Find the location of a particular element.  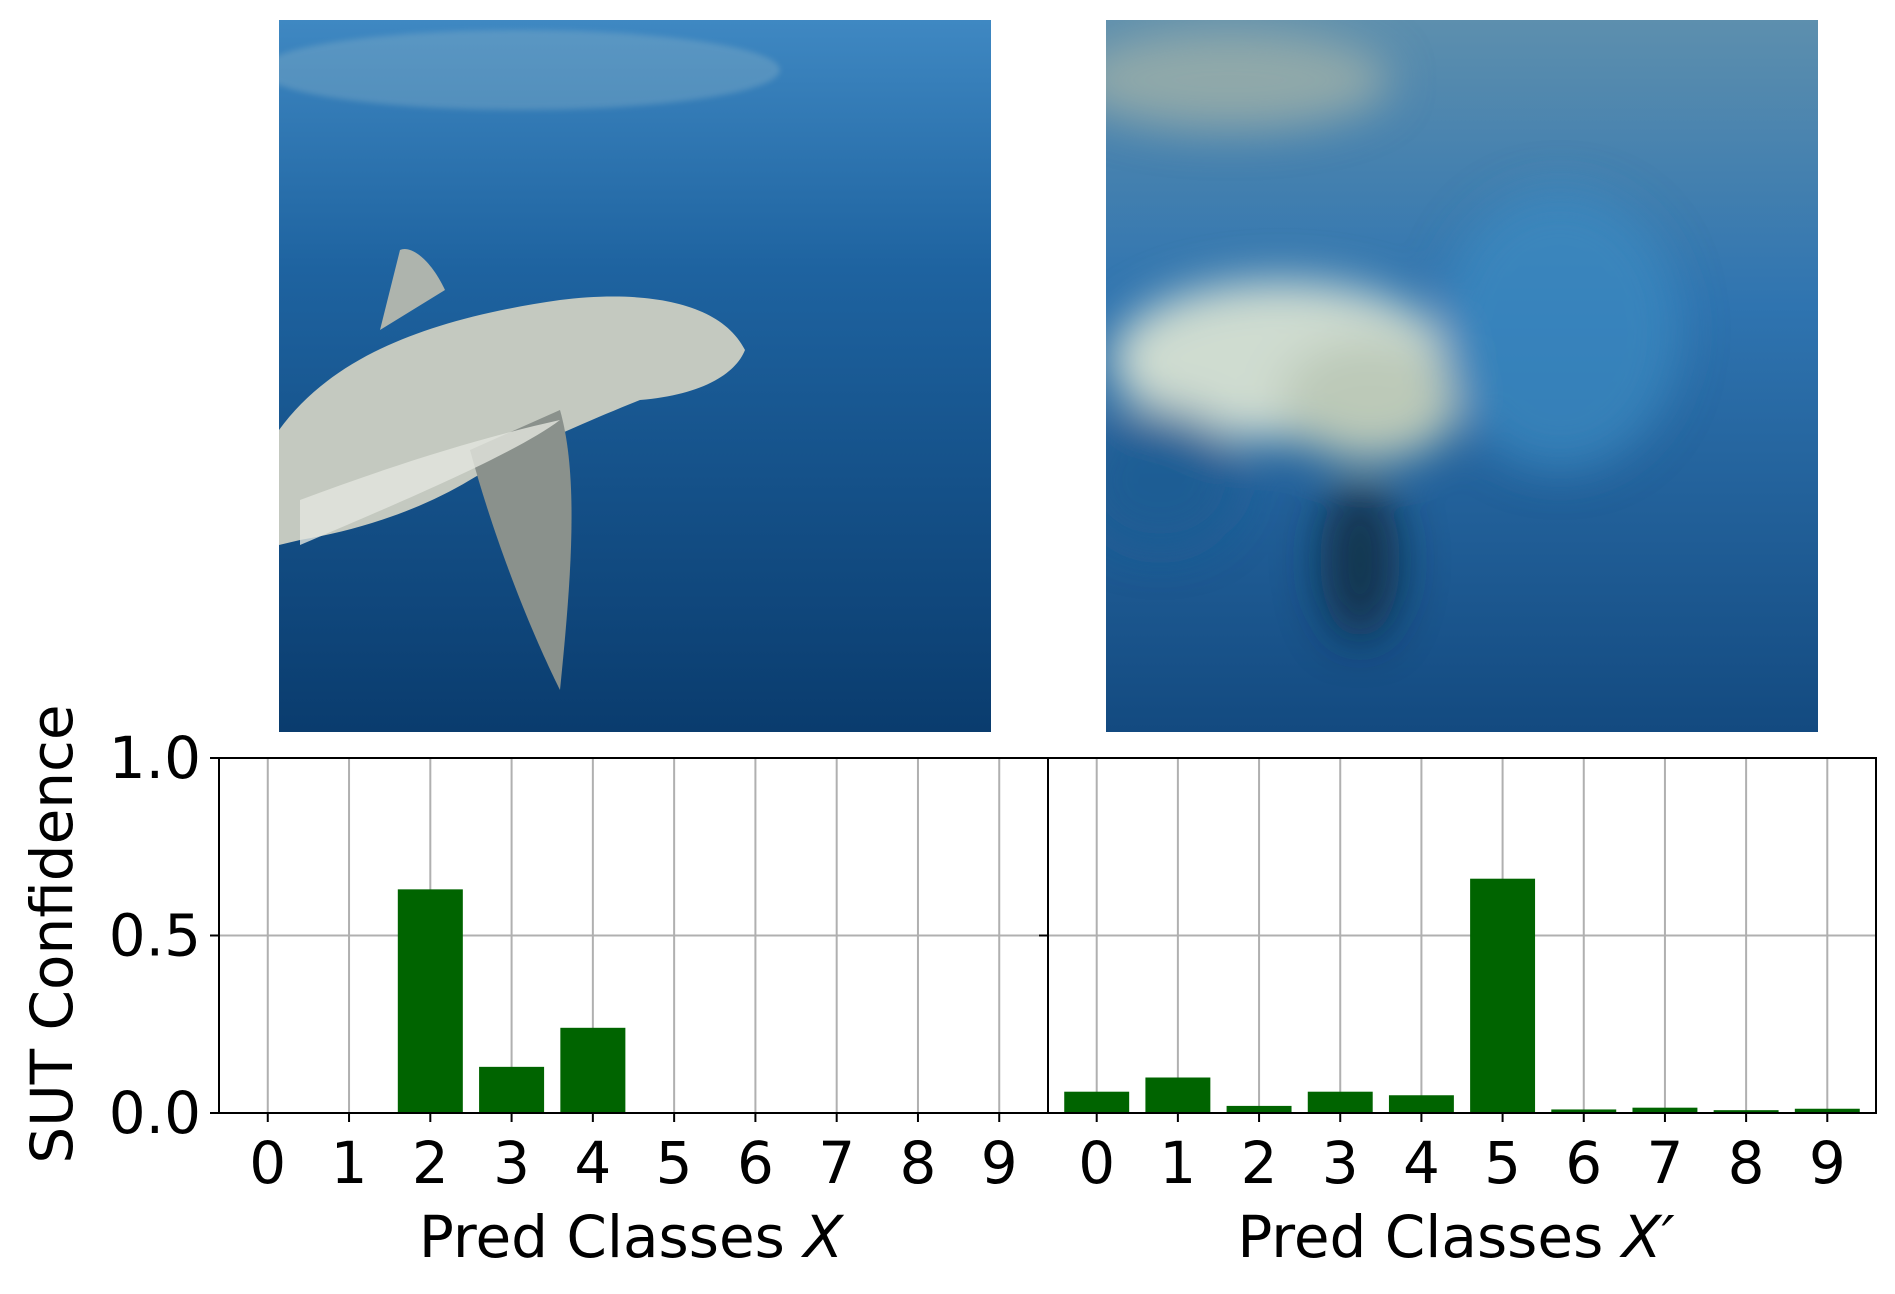

y-tick-label-0: 0.0 is located at coordinates (155, 1113).